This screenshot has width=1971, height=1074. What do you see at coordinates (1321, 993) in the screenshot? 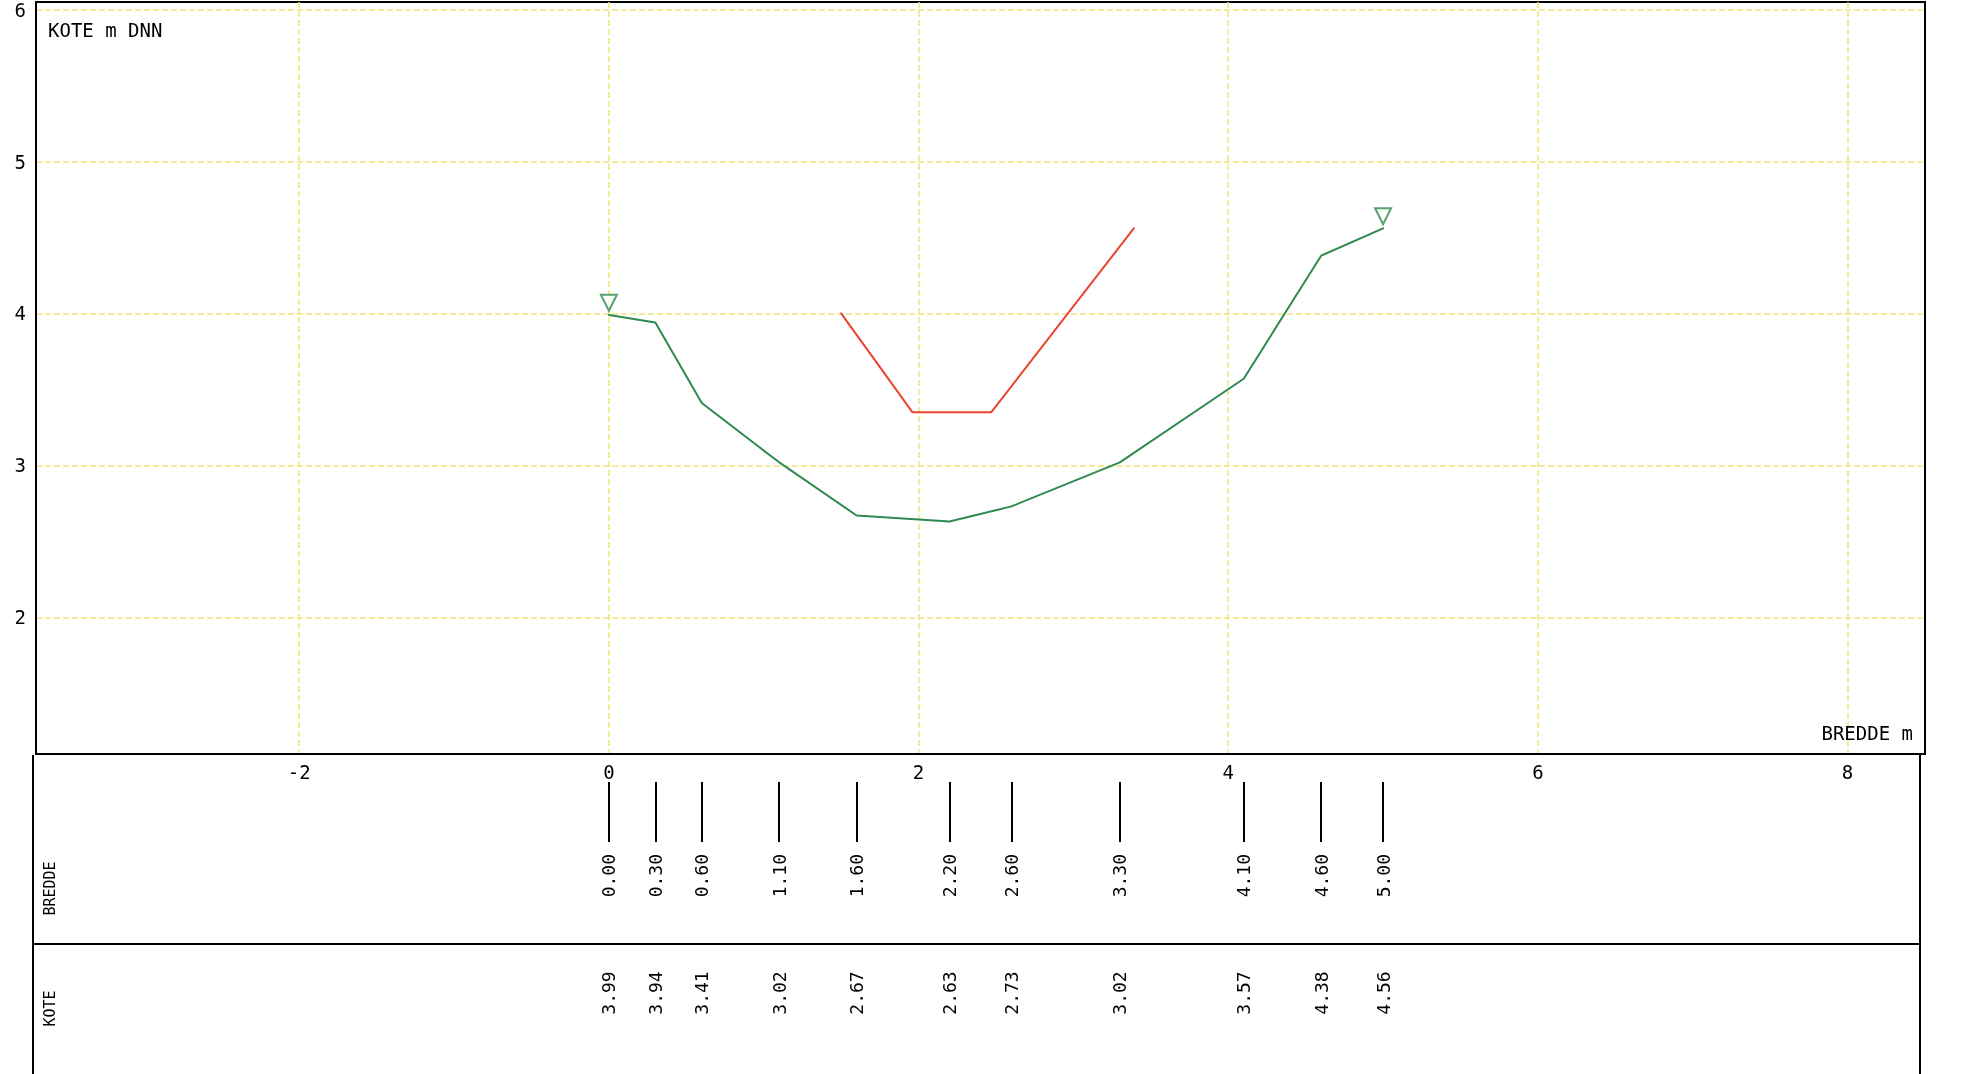
I see `text: 4.38` at bounding box center [1321, 993].